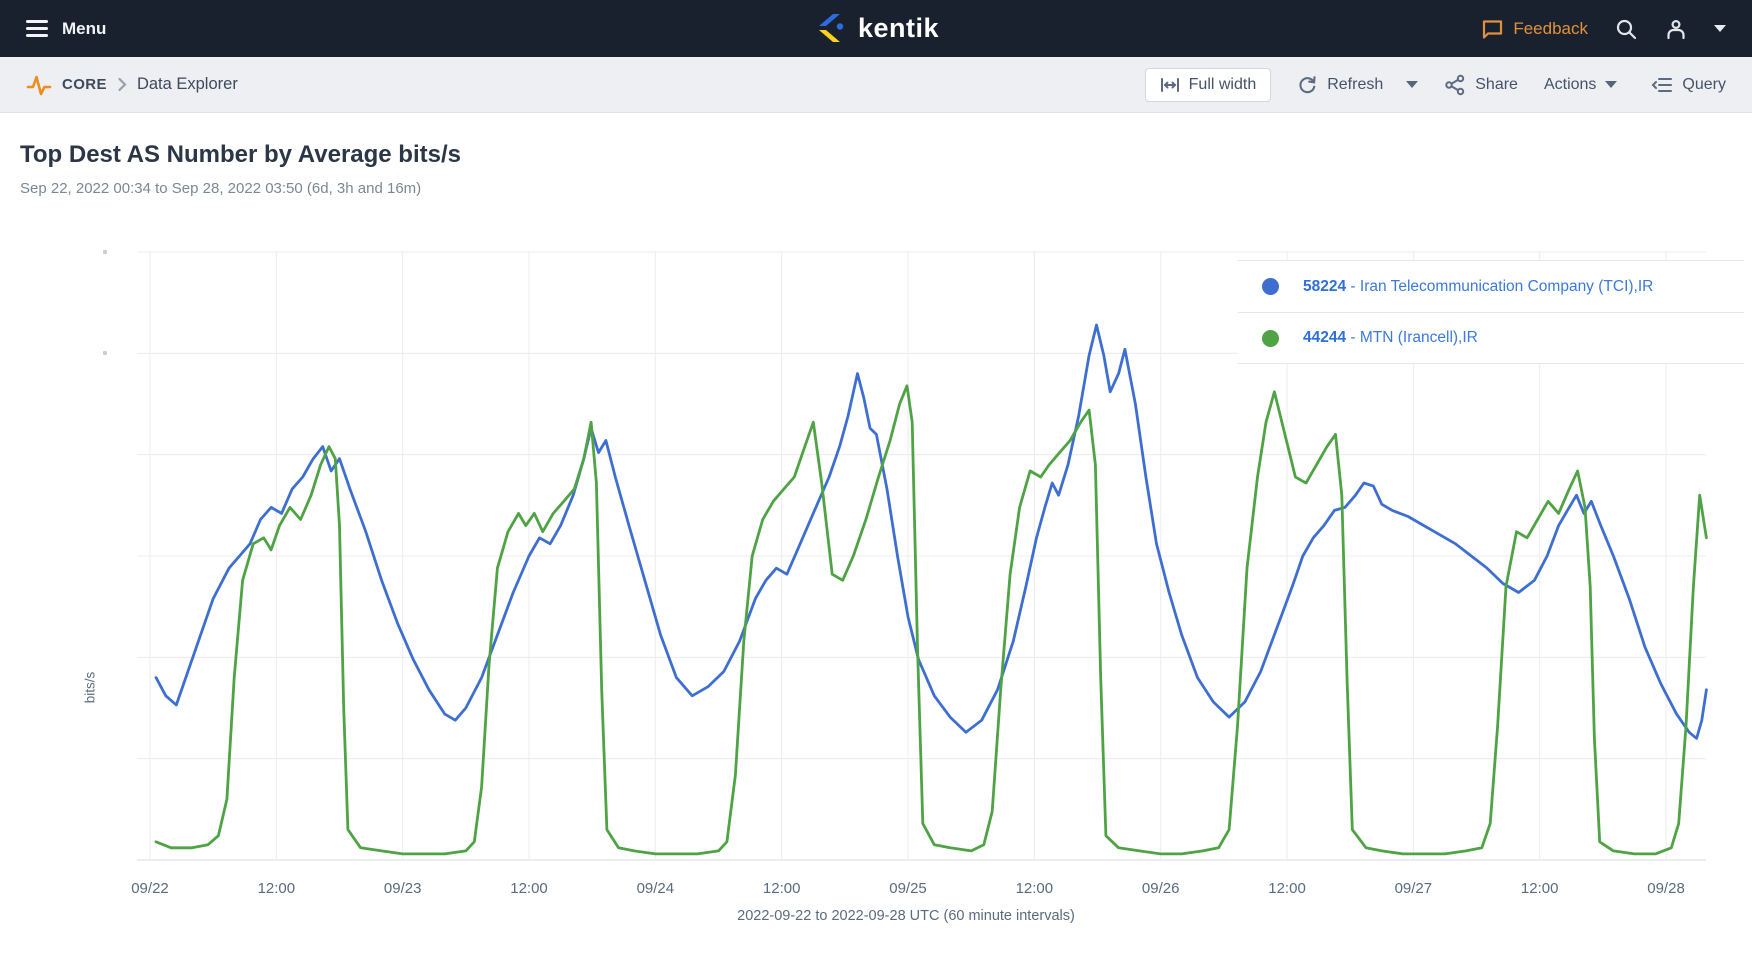 This screenshot has height=953, width=1752. I want to click on feedback-label: Feedback, so click(1550, 28).